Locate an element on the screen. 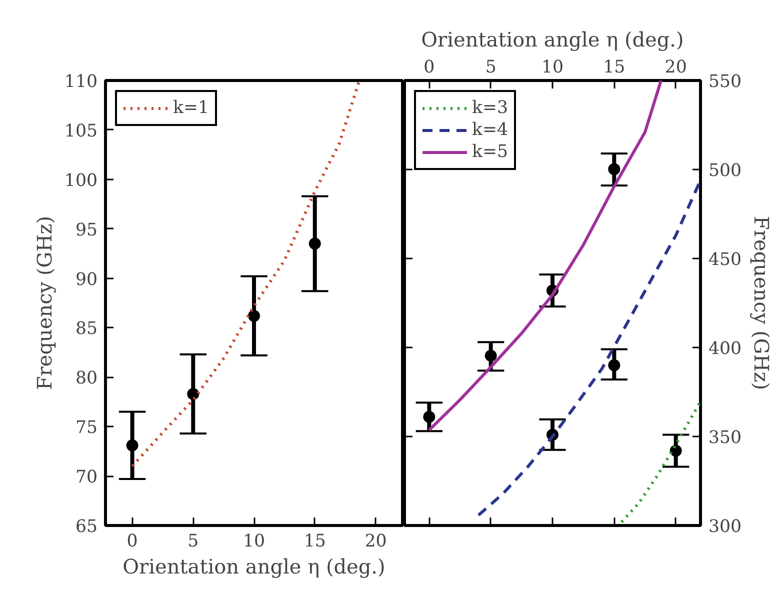 The height and width of the screenshot is (603, 776). y-tick-label: 95 is located at coordinates (86, 230).